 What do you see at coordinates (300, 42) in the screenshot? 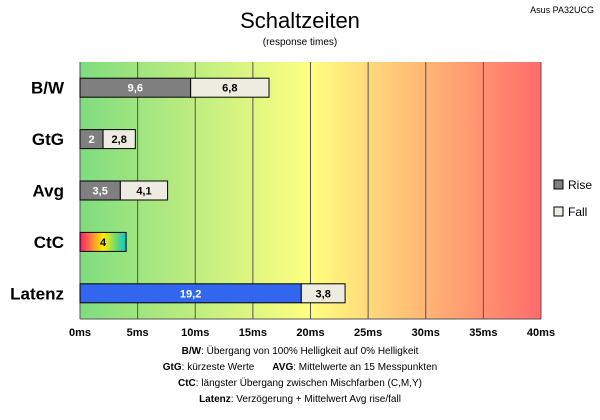
I see `chart-subtitle: (response times)` at bounding box center [300, 42].